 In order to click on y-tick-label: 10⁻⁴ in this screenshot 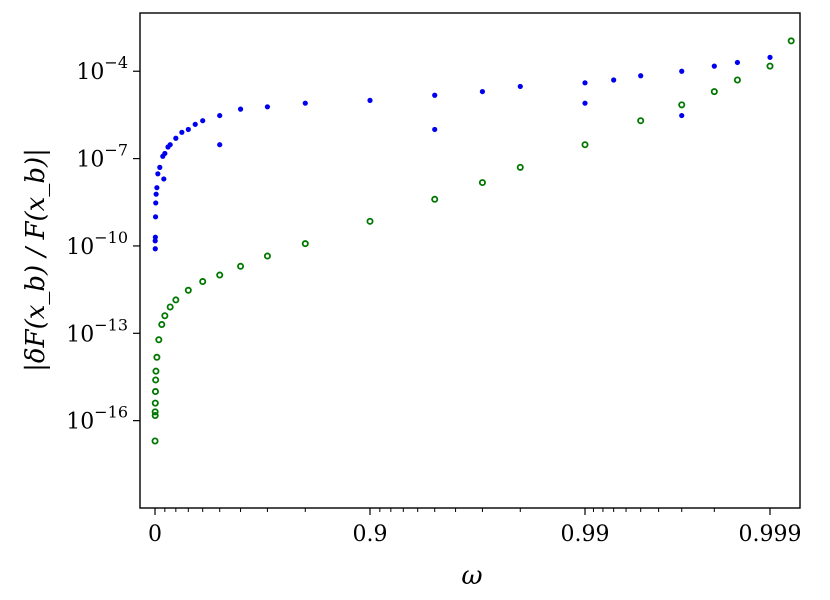, I will do `click(102, 69)`.